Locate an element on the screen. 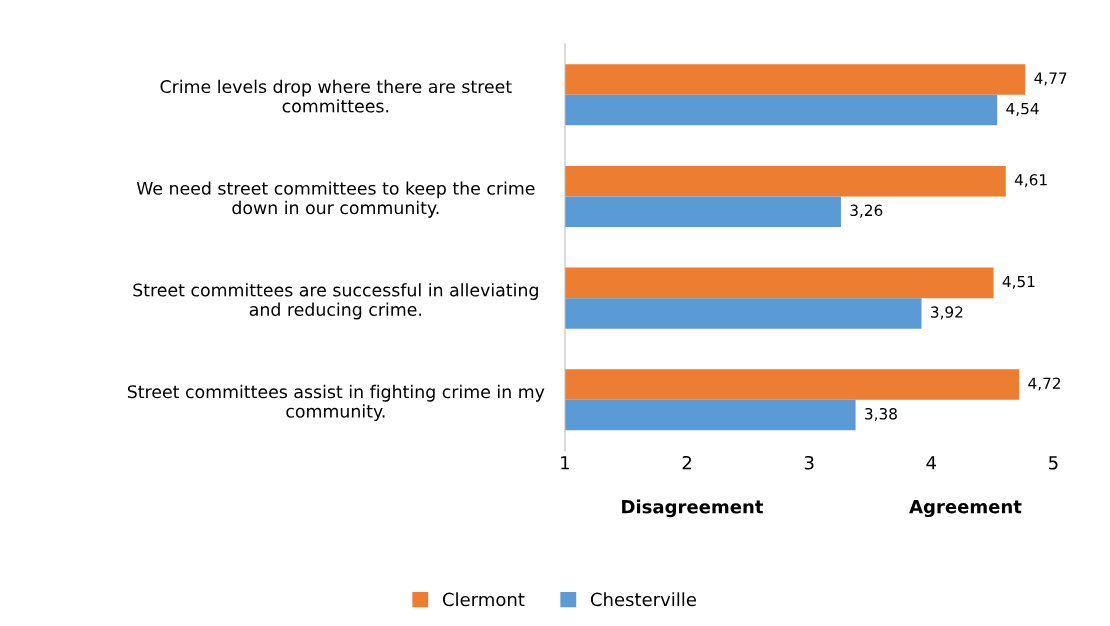  data-label: 4,51 is located at coordinates (1018, 282).